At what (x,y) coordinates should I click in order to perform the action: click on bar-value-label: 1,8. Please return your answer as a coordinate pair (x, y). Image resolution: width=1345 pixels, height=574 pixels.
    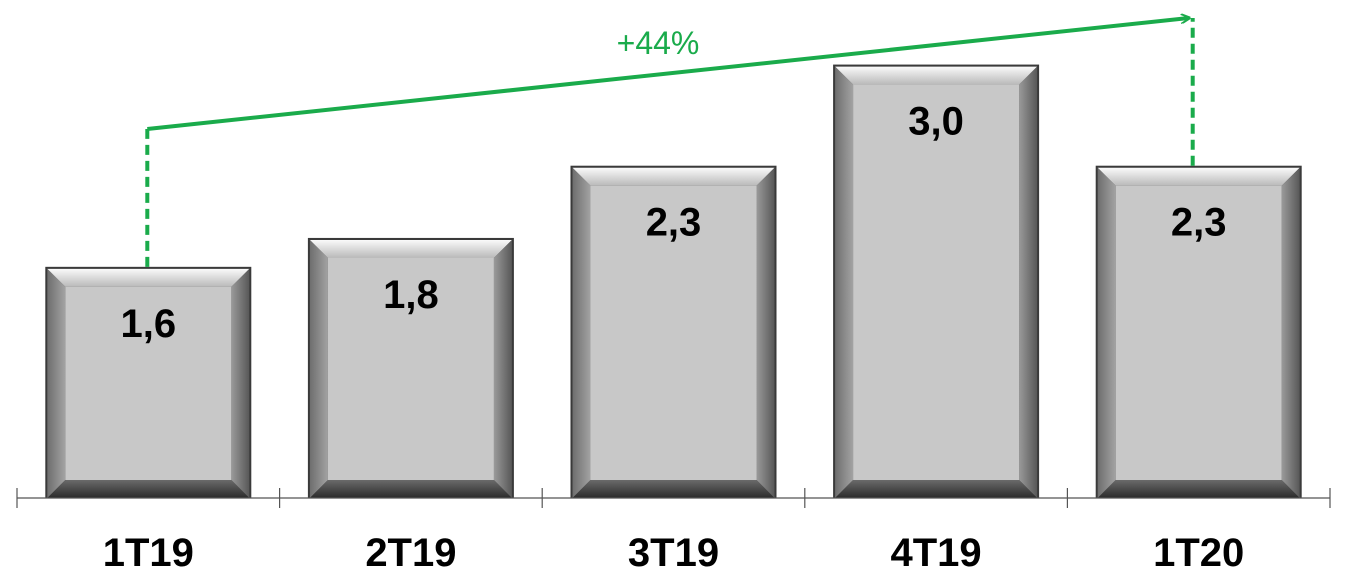
    Looking at the image, I should click on (411, 295).